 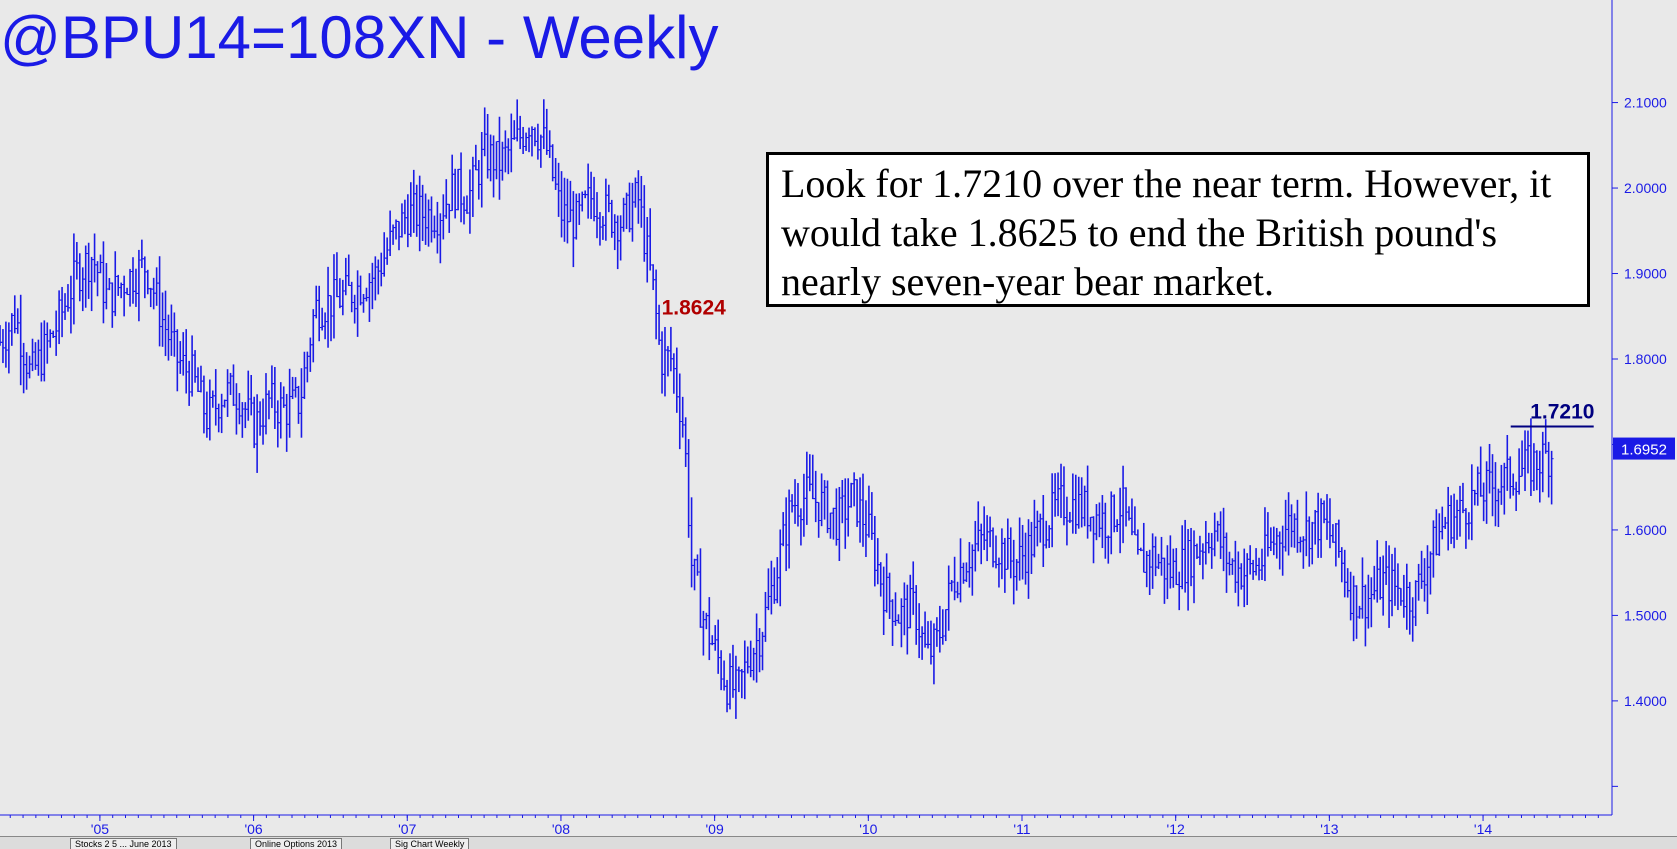 I want to click on strip-tab-2: Online Options 2013, so click(x=296, y=843).